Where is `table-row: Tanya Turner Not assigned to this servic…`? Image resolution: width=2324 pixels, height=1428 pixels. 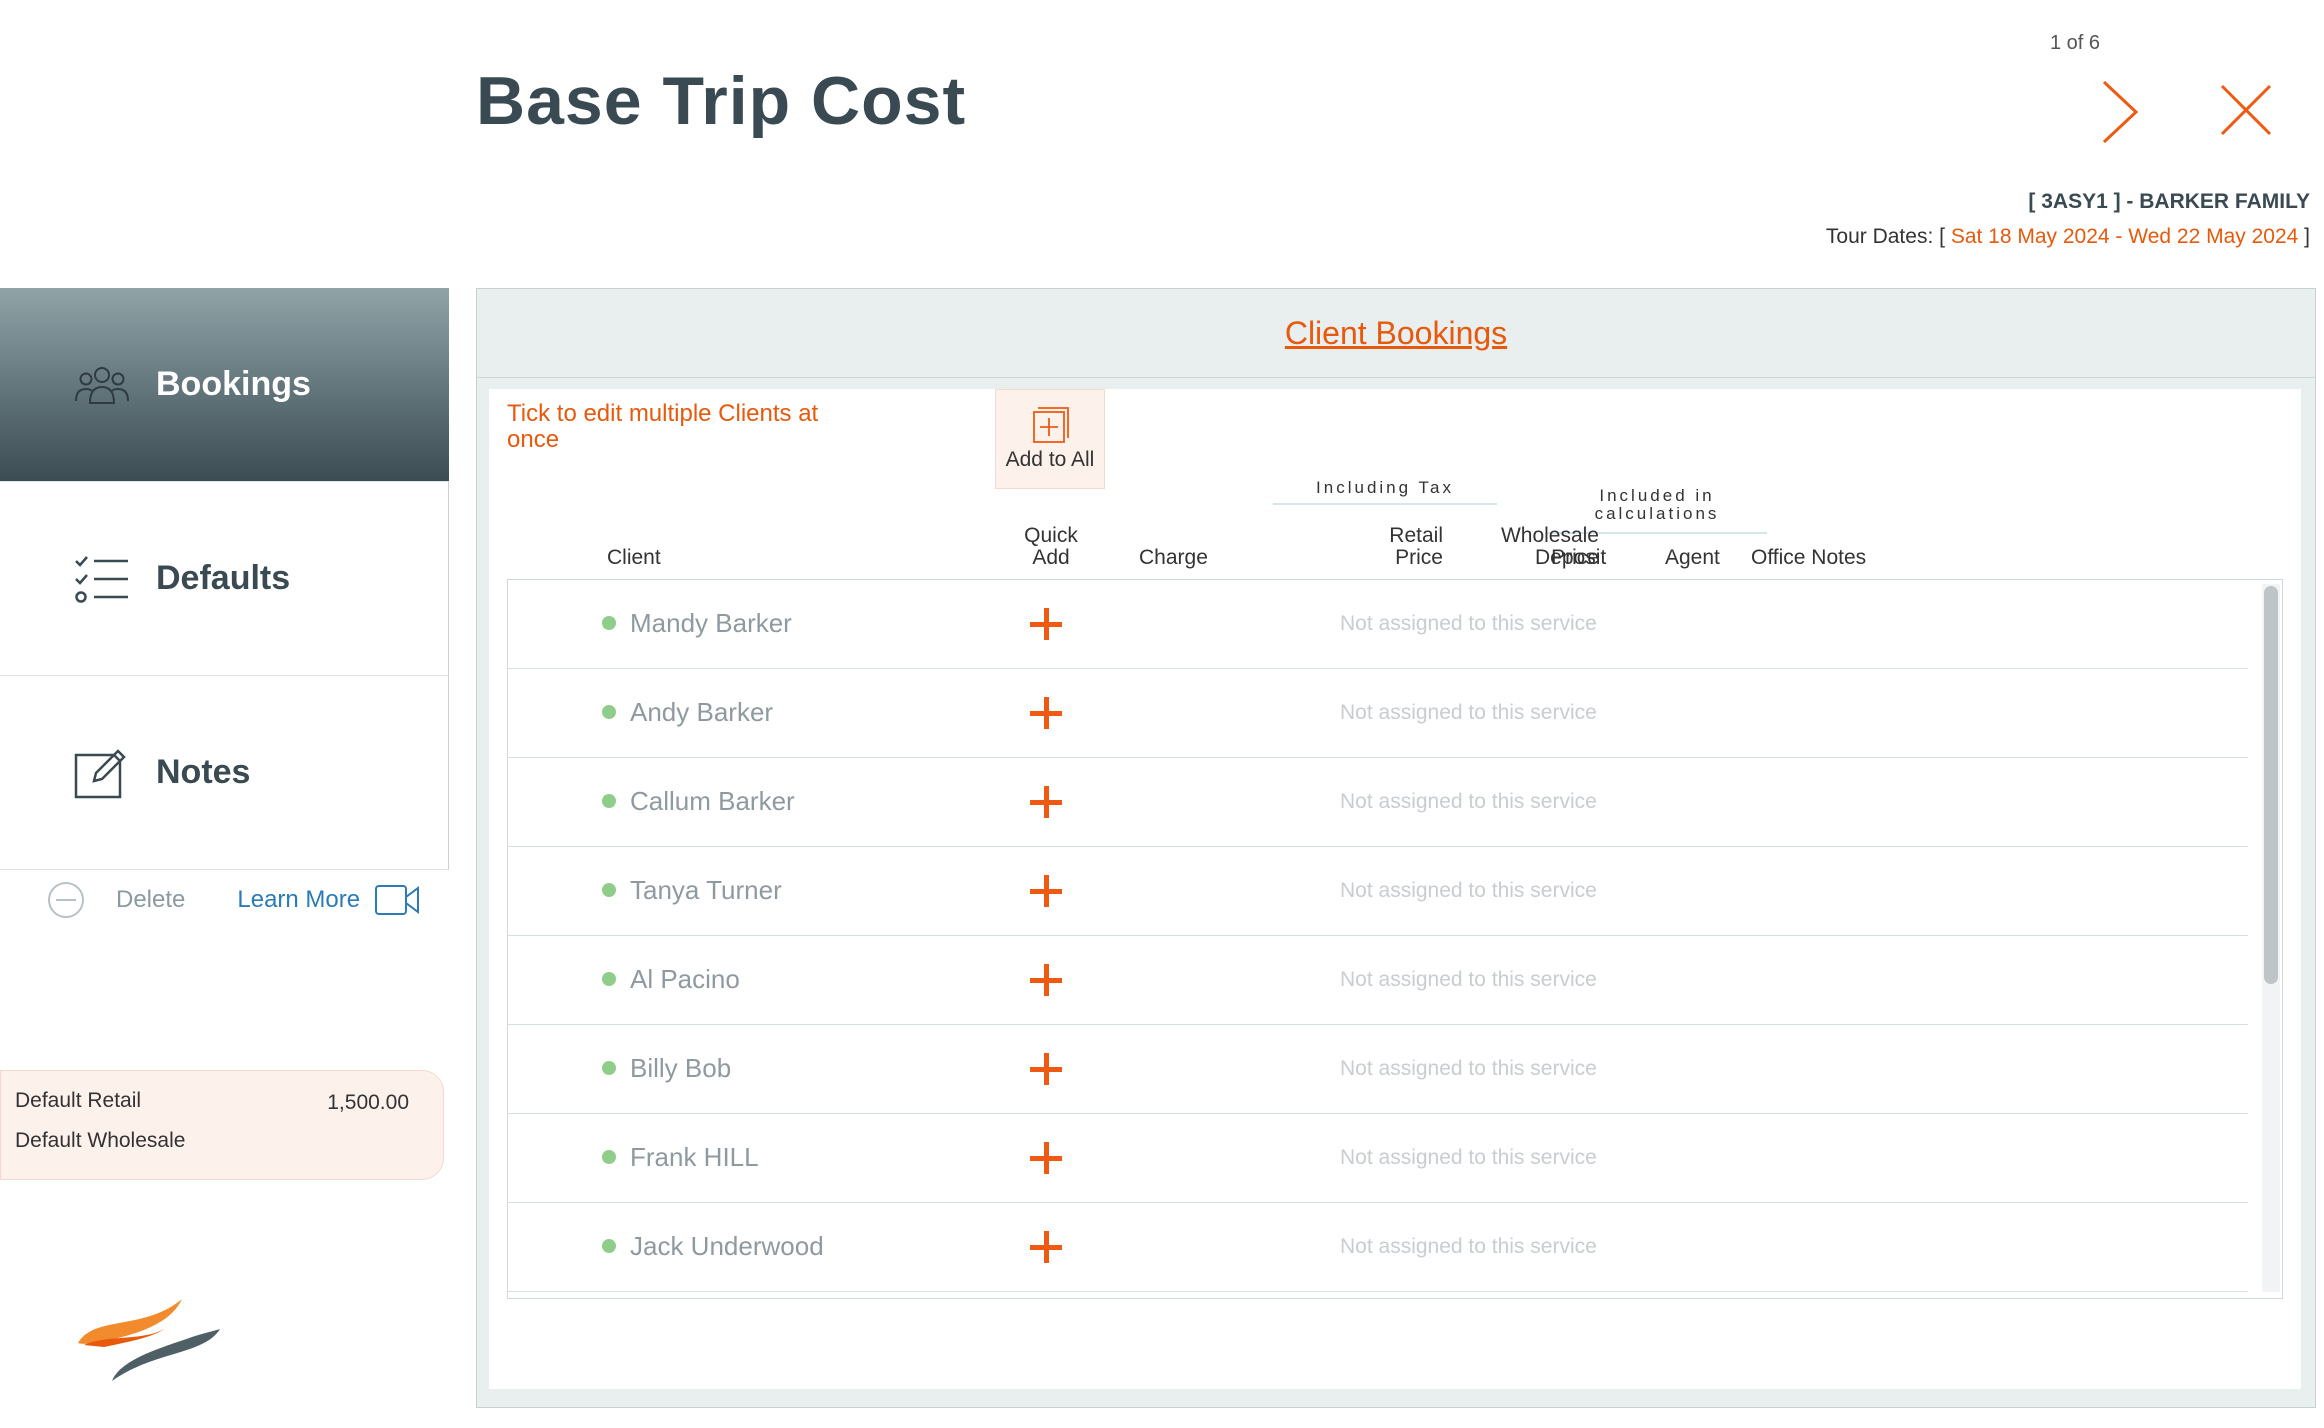 table-row: Tanya Turner Not assigned to this servic… is located at coordinates (1378, 891).